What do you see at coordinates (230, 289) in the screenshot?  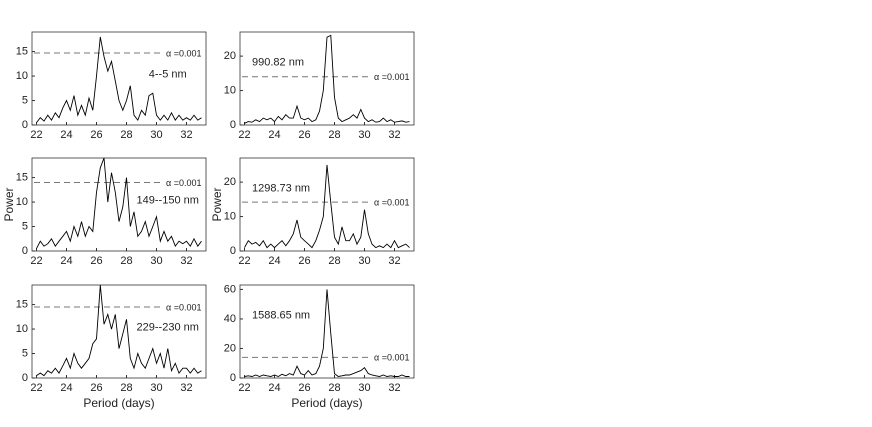 I see `y-tick-label: 60` at bounding box center [230, 289].